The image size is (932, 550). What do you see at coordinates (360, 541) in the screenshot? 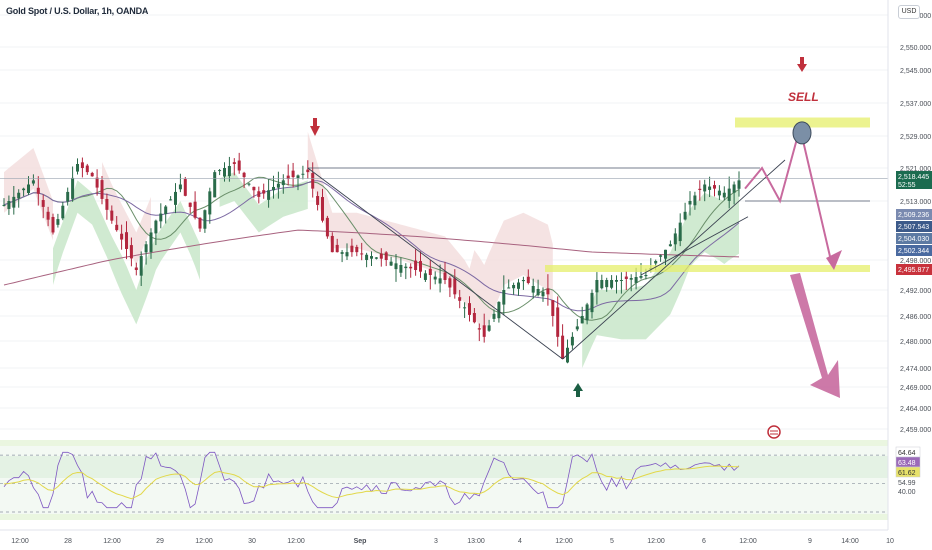
I see `time-tick-label: Sep` at bounding box center [360, 541].